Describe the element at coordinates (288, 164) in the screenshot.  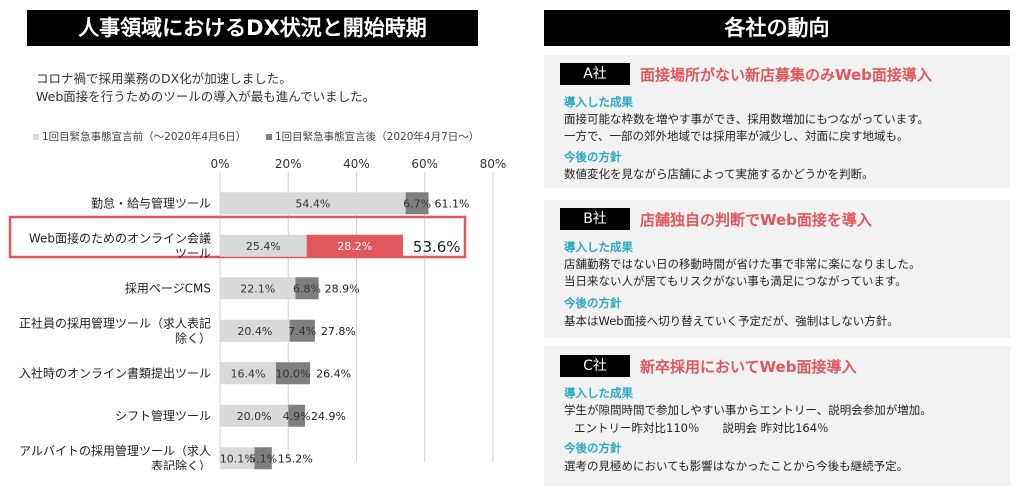
I see `x-tick-label: 20%` at that location.